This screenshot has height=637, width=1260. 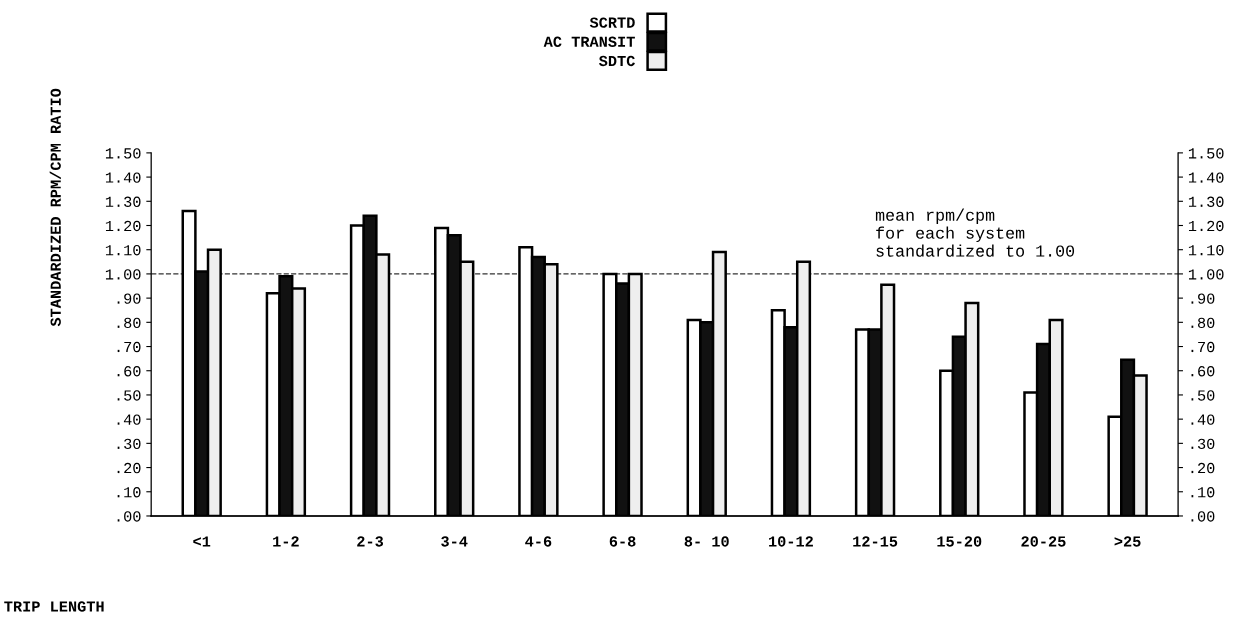 What do you see at coordinates (123, 201) in the screenshot?
I see `y-tick-label: 1.30` at bounding box center [123, 201].